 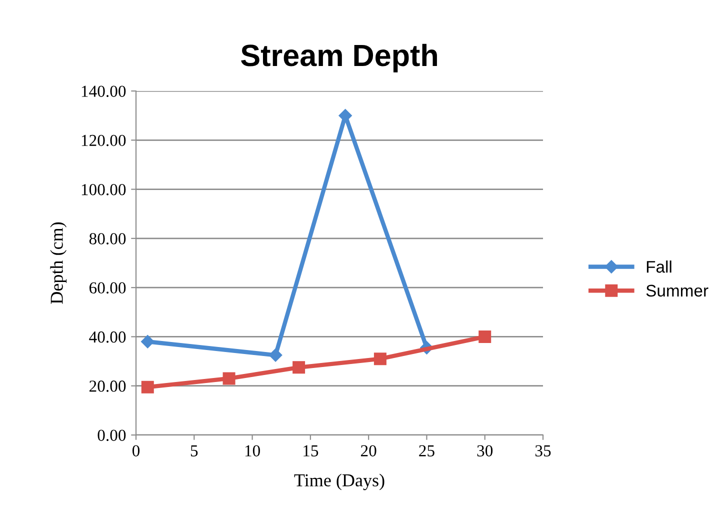 I want to click on x-tick-label: 20, so click(x=368, y=450).